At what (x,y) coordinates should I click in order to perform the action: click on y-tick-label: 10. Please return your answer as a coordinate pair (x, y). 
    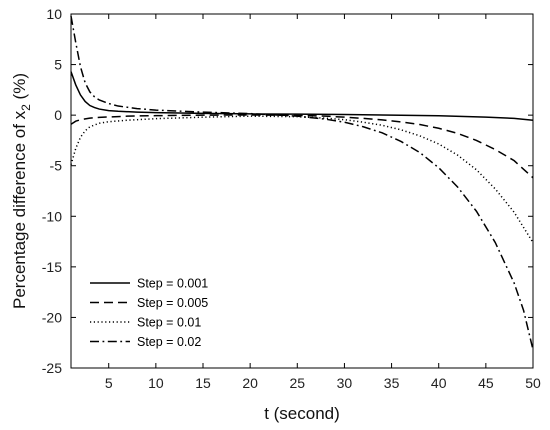
    Looking at the image, I should click on (54, 14).